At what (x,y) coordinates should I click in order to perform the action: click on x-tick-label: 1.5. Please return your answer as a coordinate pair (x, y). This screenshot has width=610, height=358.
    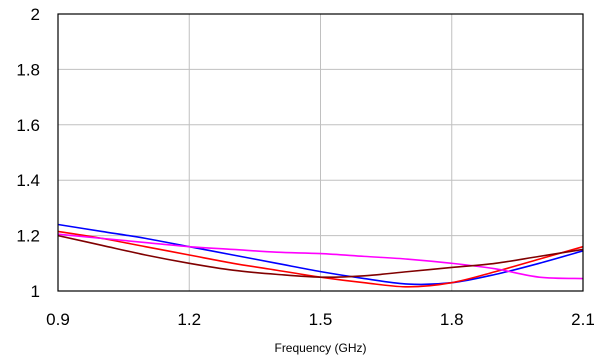
    Looking at the image, I should click on (321, 319).